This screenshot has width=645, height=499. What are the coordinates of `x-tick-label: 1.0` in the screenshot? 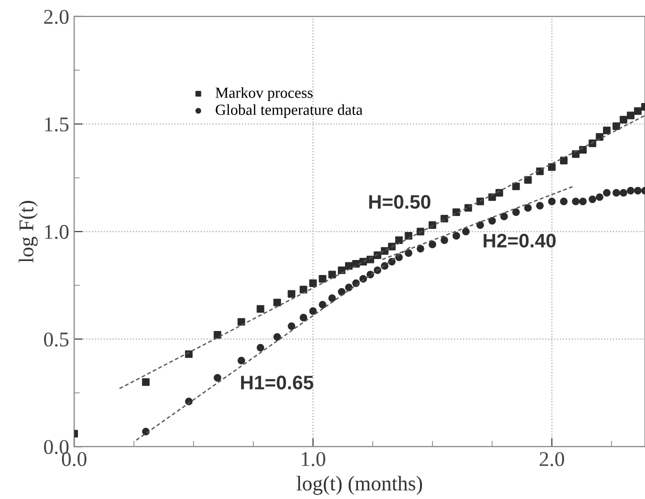 It's located at (314, 459).